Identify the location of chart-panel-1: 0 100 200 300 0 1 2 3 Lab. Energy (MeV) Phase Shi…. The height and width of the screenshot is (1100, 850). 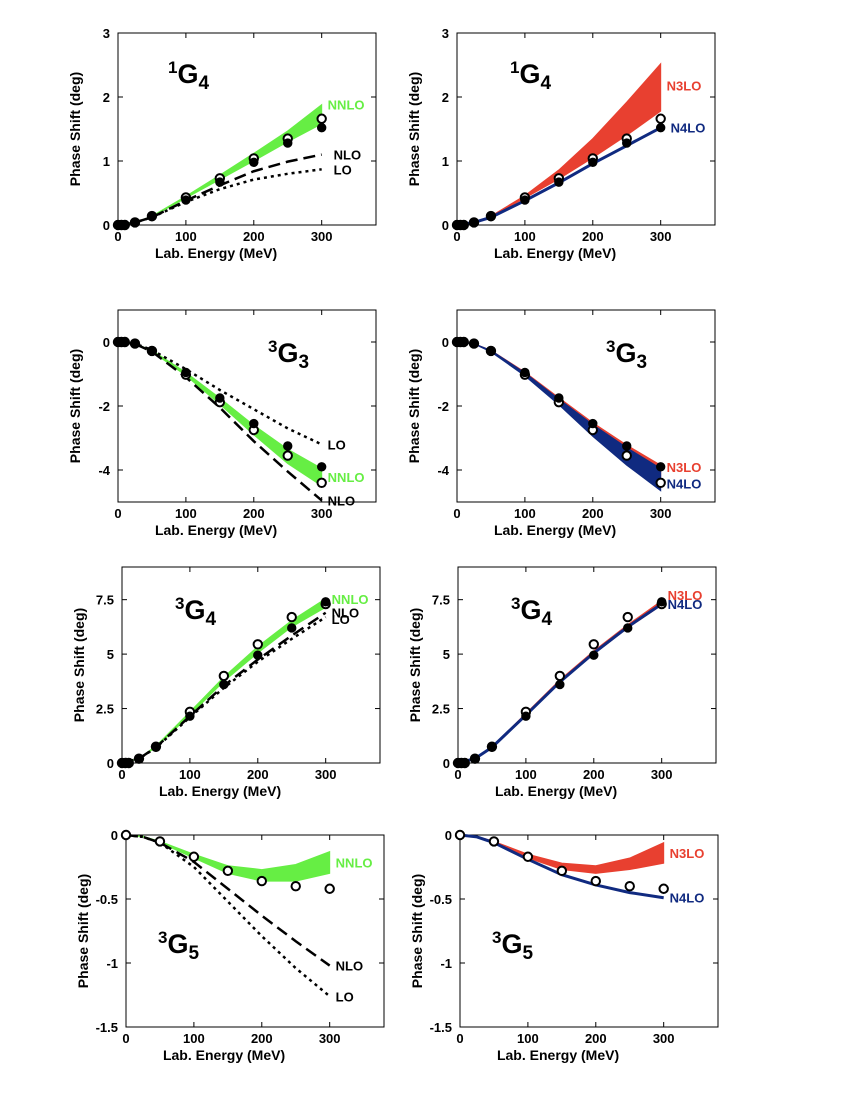
(222, 143).